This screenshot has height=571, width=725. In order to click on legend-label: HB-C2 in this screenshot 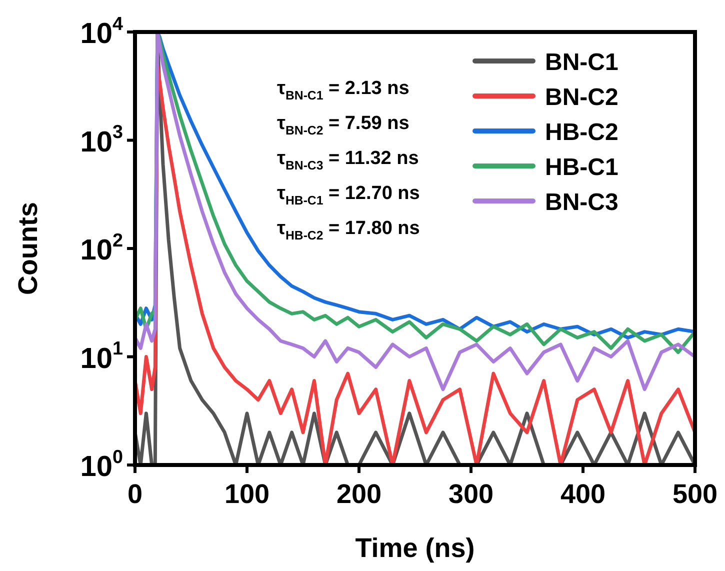, I will do `click(581, 132)`.